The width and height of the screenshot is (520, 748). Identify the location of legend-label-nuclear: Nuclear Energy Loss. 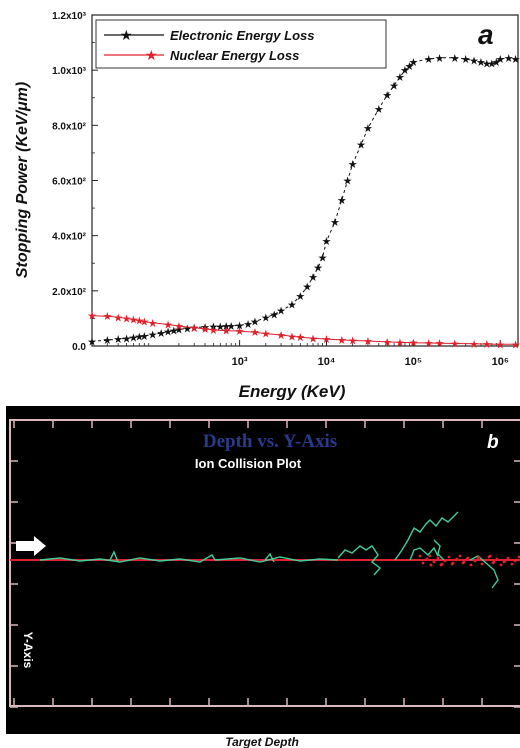
(234, 55).